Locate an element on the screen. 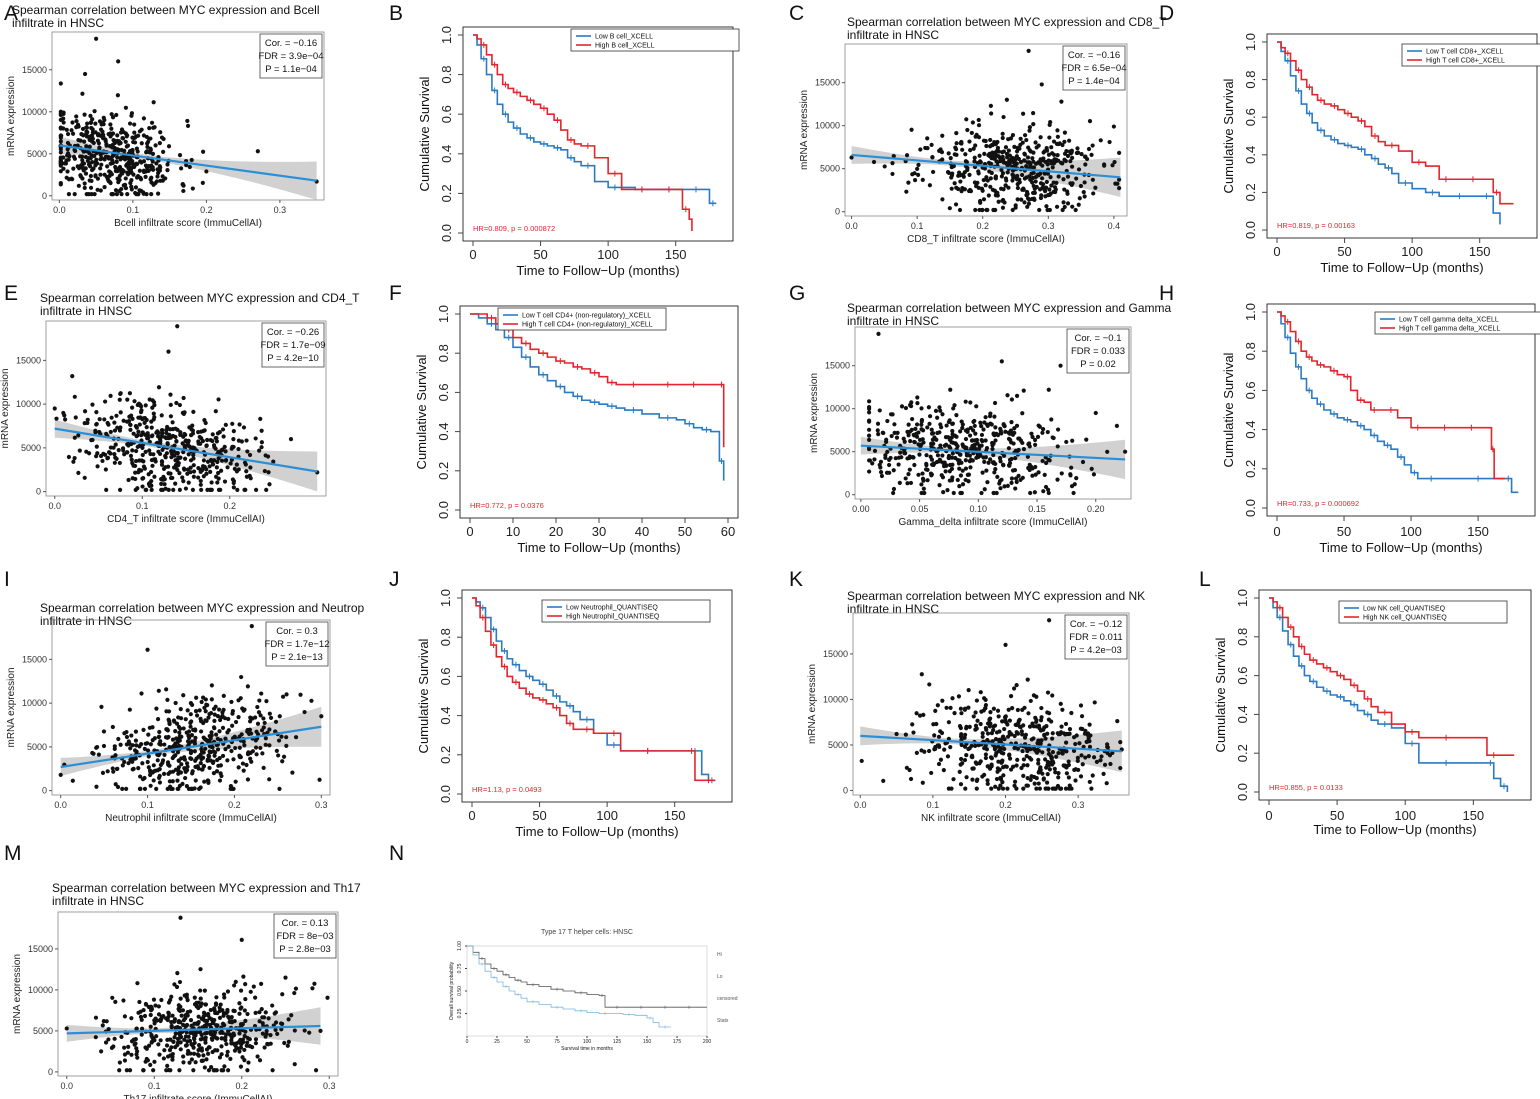 This screenshot has width=1540, height=1099. y-tick-label: 0.6 is located at coordinates (446, 114).